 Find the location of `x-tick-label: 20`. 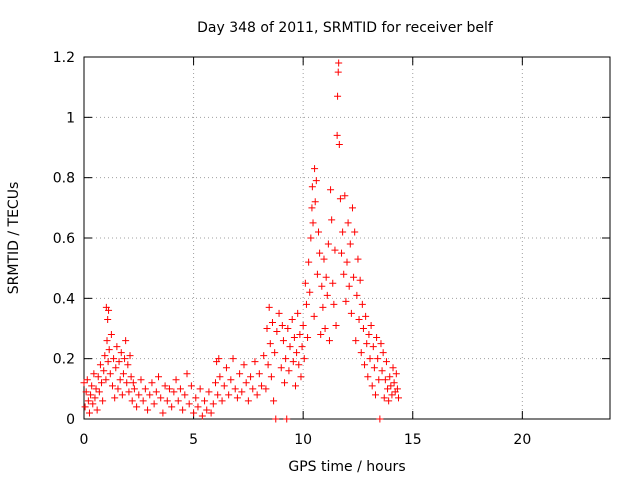

x-tick-label: 20 is located at coordinates (522, 440).